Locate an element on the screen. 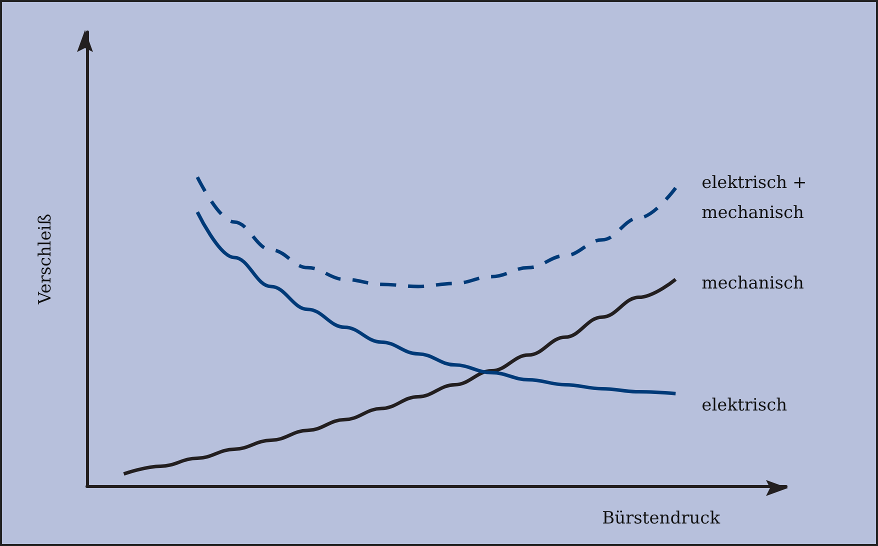  series-label: elektrisch is located at coordinates (745, 406).